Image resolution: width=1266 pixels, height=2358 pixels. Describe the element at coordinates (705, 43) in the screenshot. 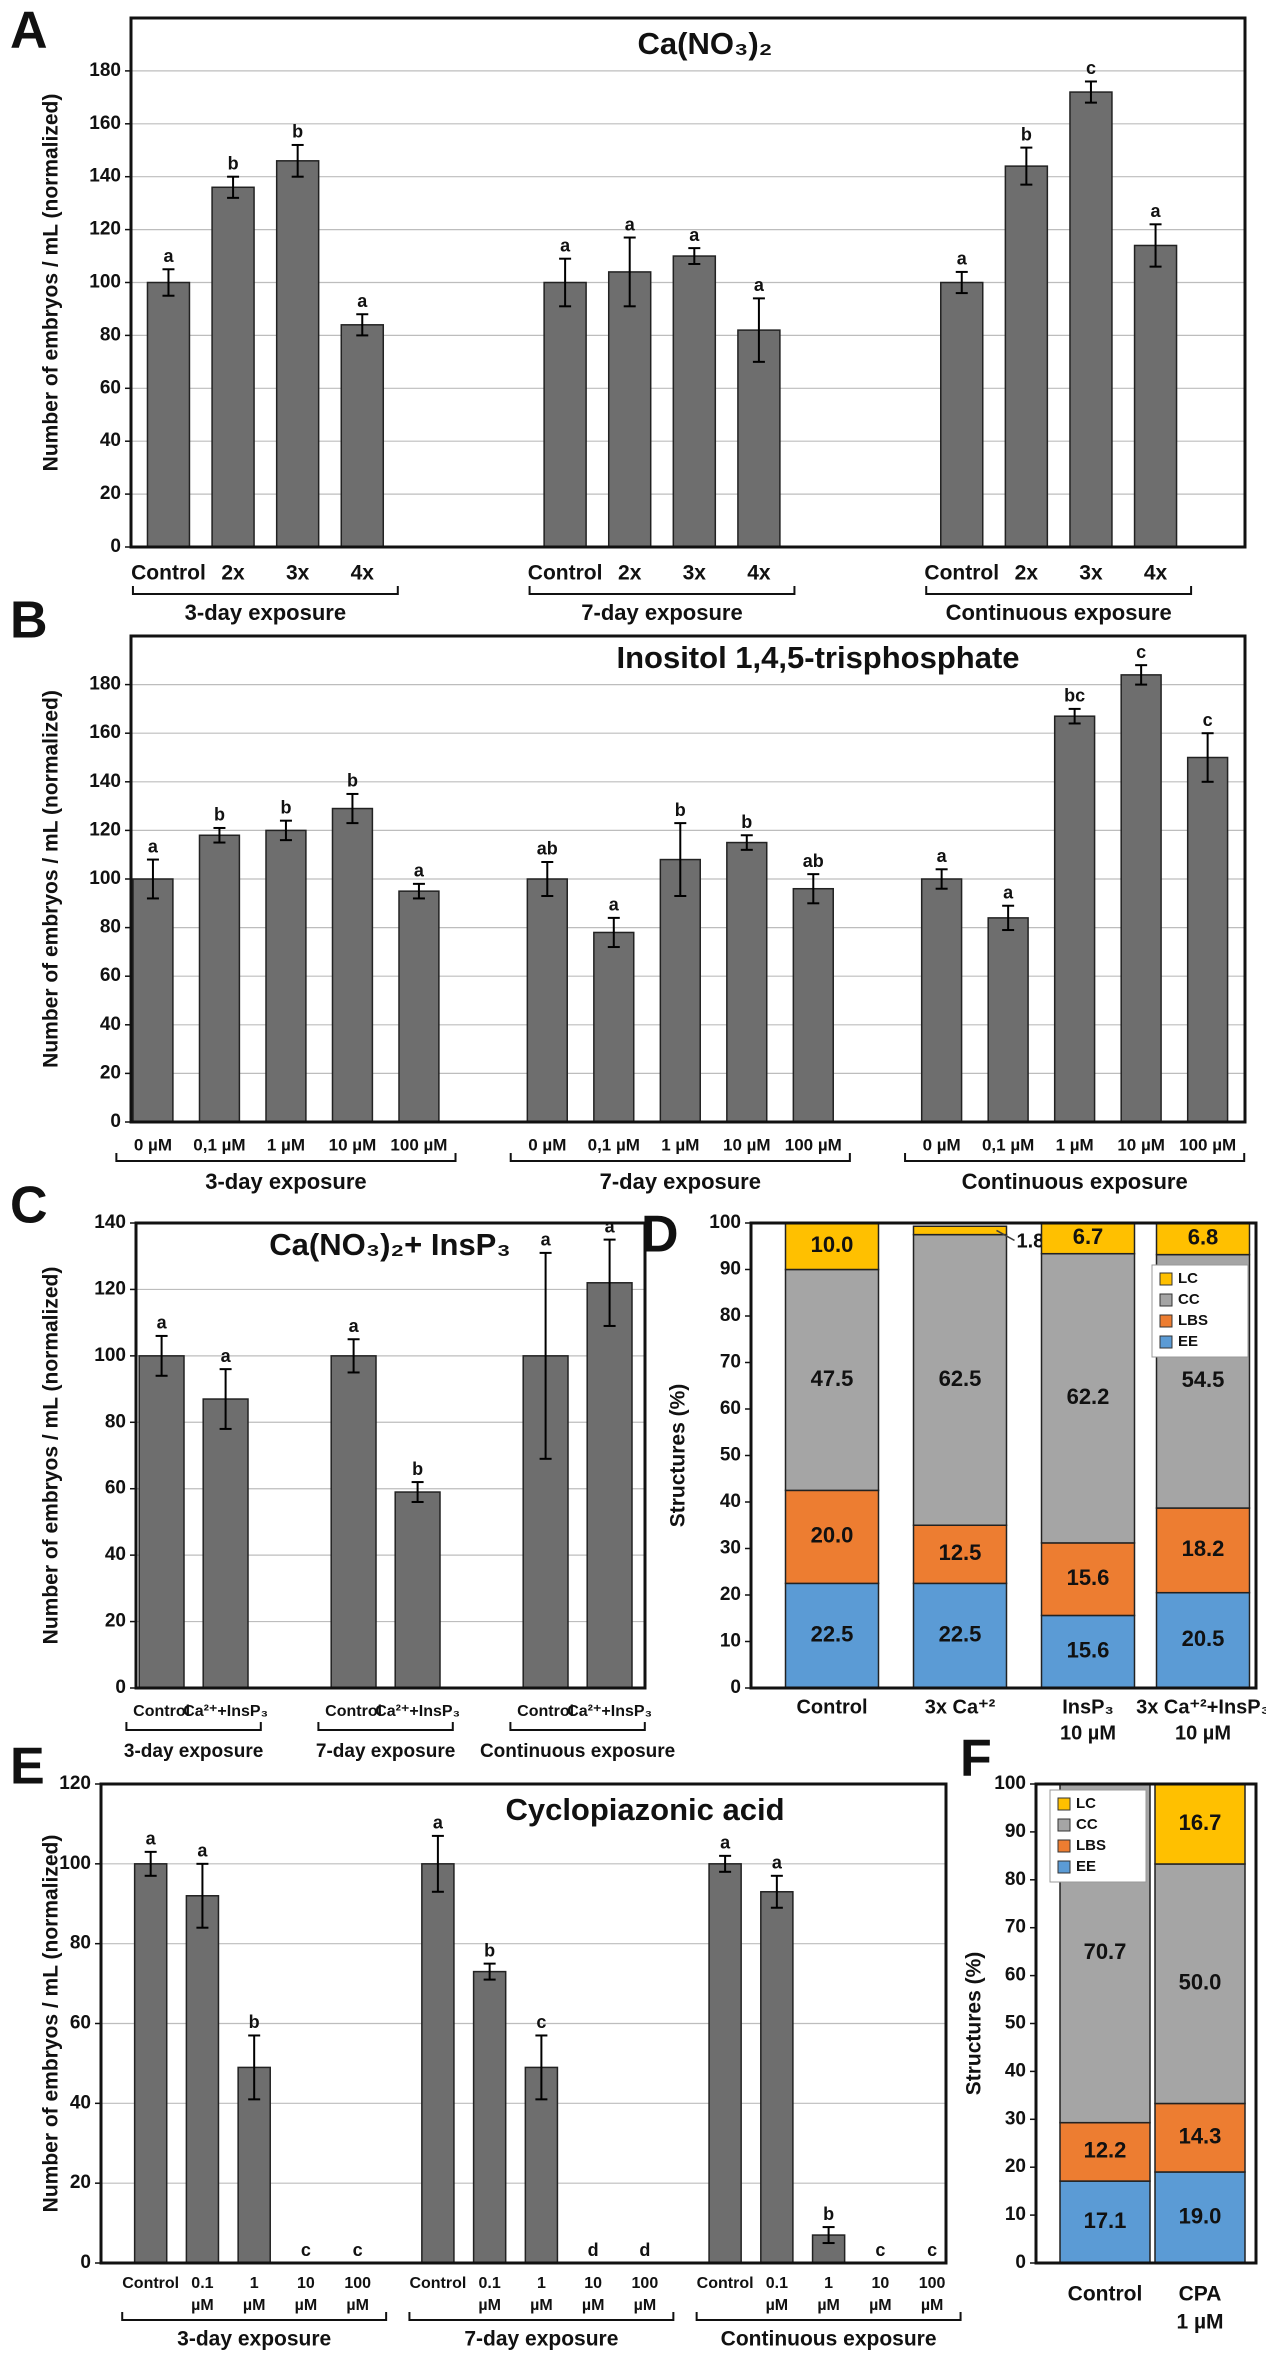

I see `chart-title: Ca(NO₃)₂` at that location.